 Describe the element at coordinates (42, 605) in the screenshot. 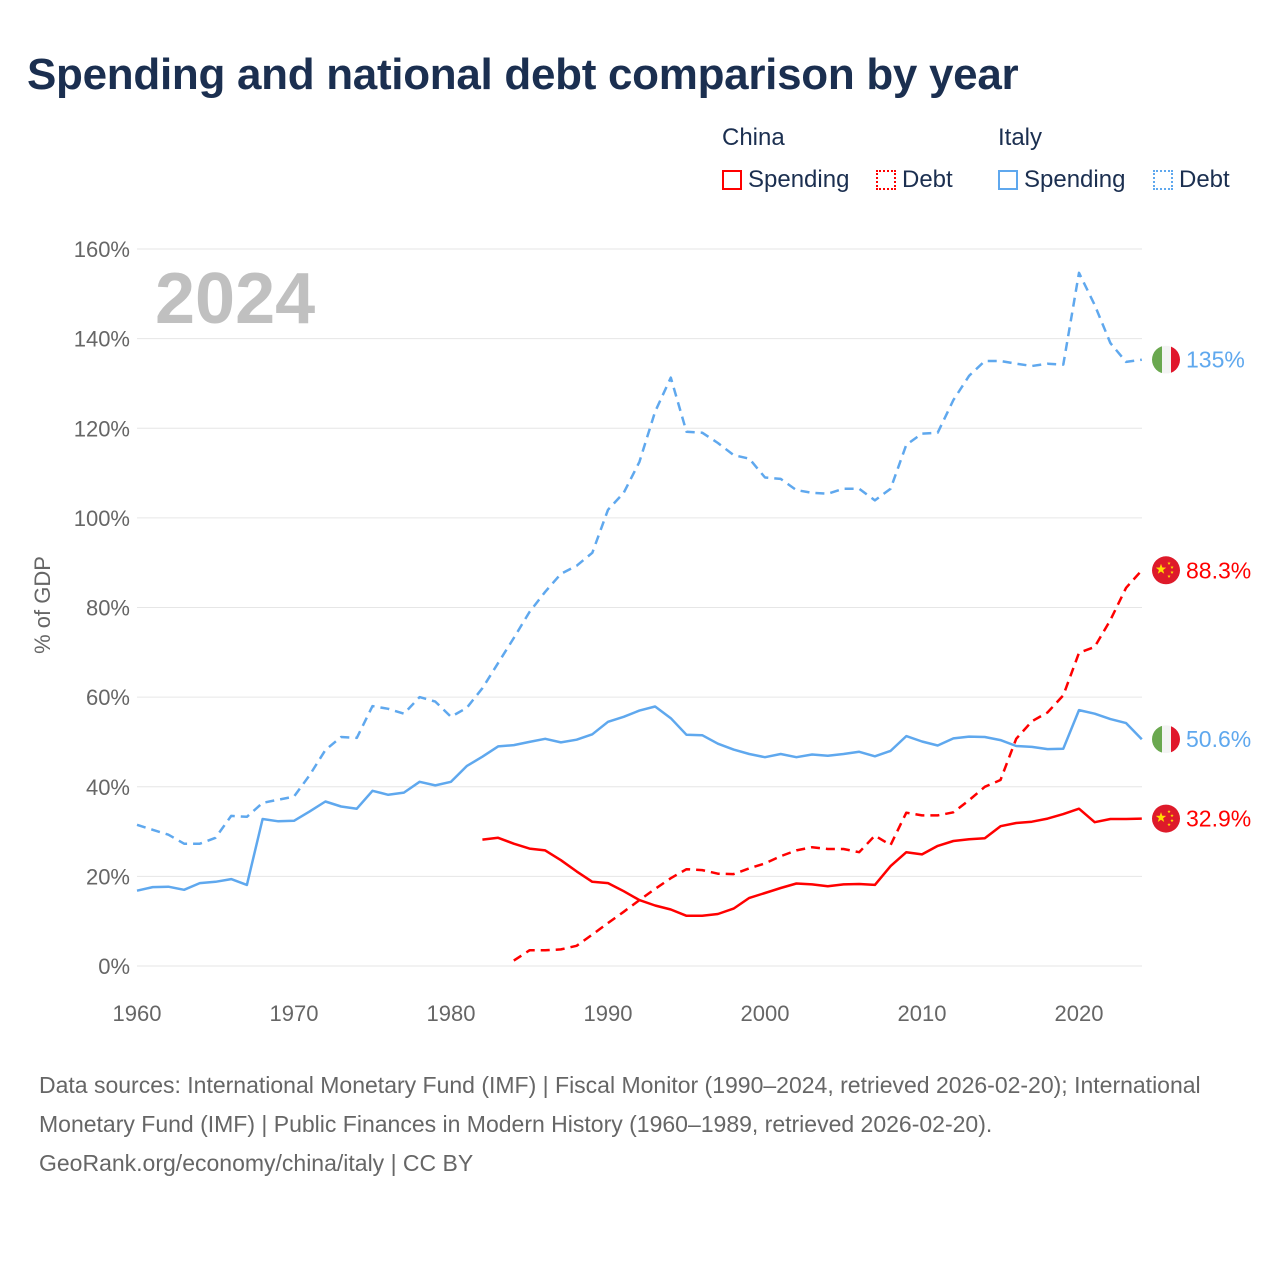

I see `y-axis-label: % of GDP` at that location.